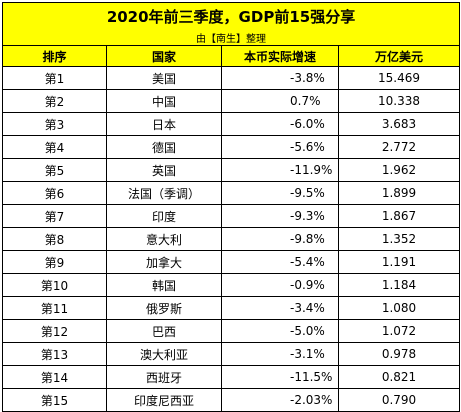  I want to click on table-row: 第3 日本 -6.0% 3.683, so click(231, 124).